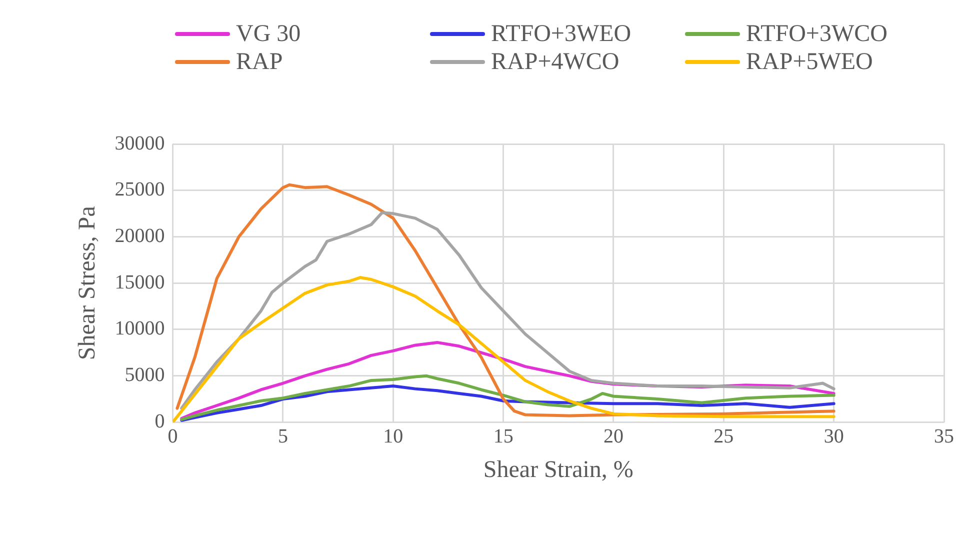 This screenshot has height=537, width=980. I want to click on x-tick-label: 35, so click(944, 436).